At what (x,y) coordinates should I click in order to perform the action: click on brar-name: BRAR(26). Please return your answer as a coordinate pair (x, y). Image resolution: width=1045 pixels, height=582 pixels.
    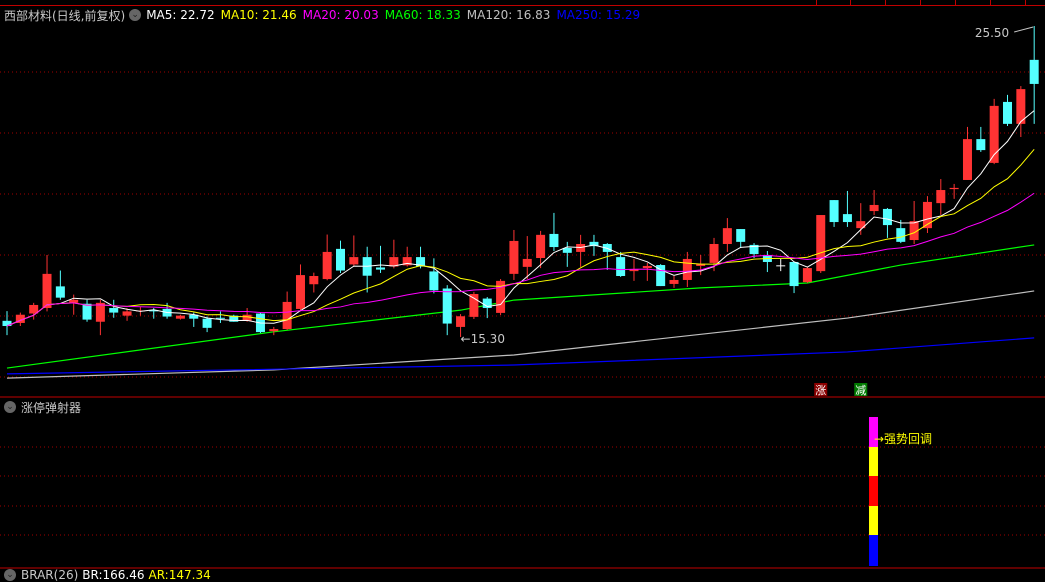
    Looking at the image, I should click on (50, 575).